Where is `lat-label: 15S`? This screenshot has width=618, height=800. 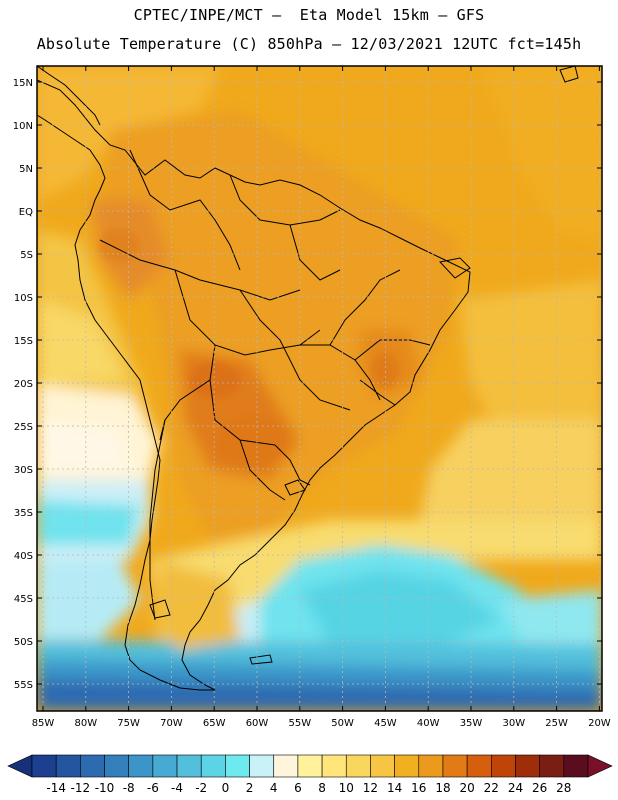
lat-label: 15S is located at coordinates (23, 341).